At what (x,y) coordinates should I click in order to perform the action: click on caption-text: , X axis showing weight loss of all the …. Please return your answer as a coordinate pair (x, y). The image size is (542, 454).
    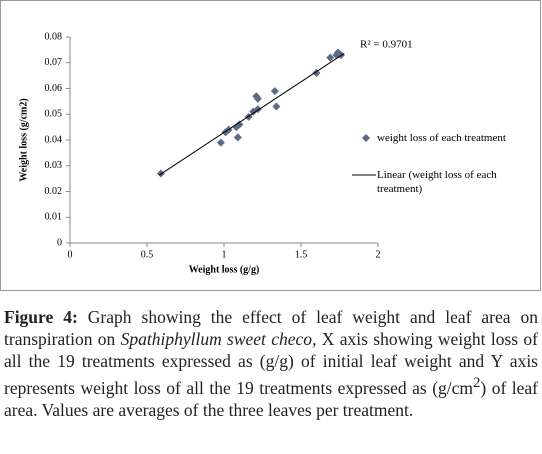
    Looking at the image, I should click on (271, 363).